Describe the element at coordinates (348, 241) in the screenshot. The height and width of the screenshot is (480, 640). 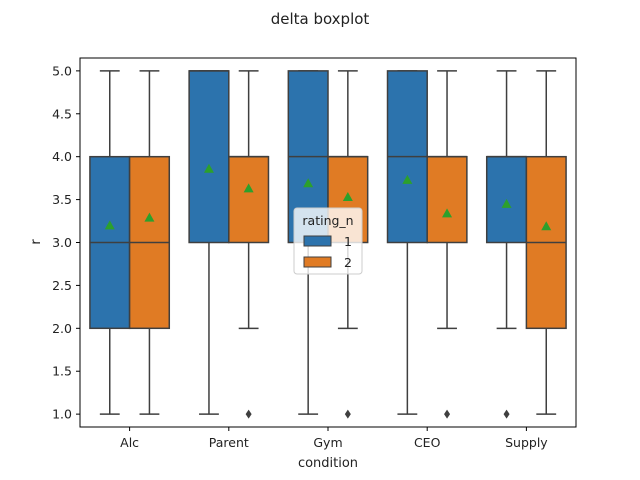
I see `legend-label: 1` at that location.